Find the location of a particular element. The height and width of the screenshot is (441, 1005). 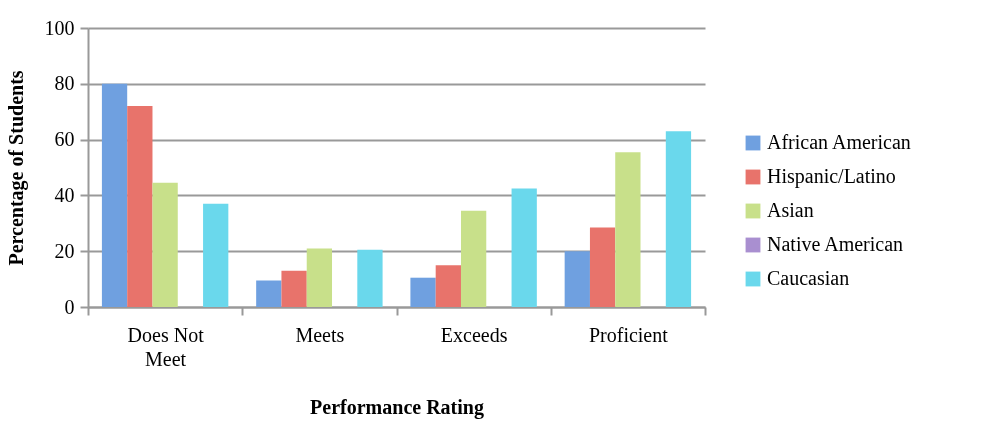

y-tick-label: 80 is located at coordinates (64, 83).